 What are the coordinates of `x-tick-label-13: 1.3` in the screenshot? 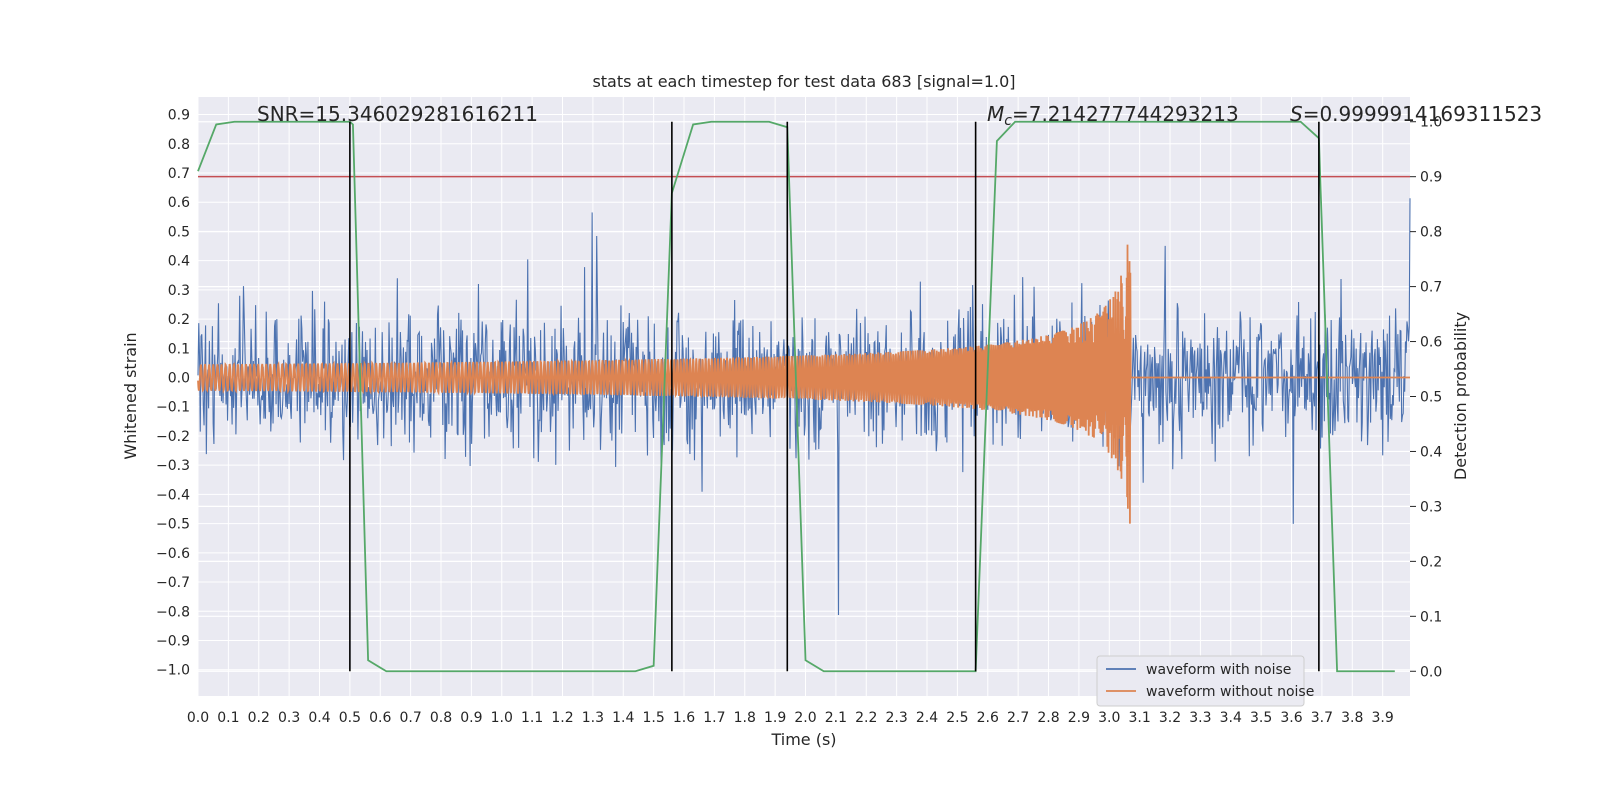 It's located at (593, 718).